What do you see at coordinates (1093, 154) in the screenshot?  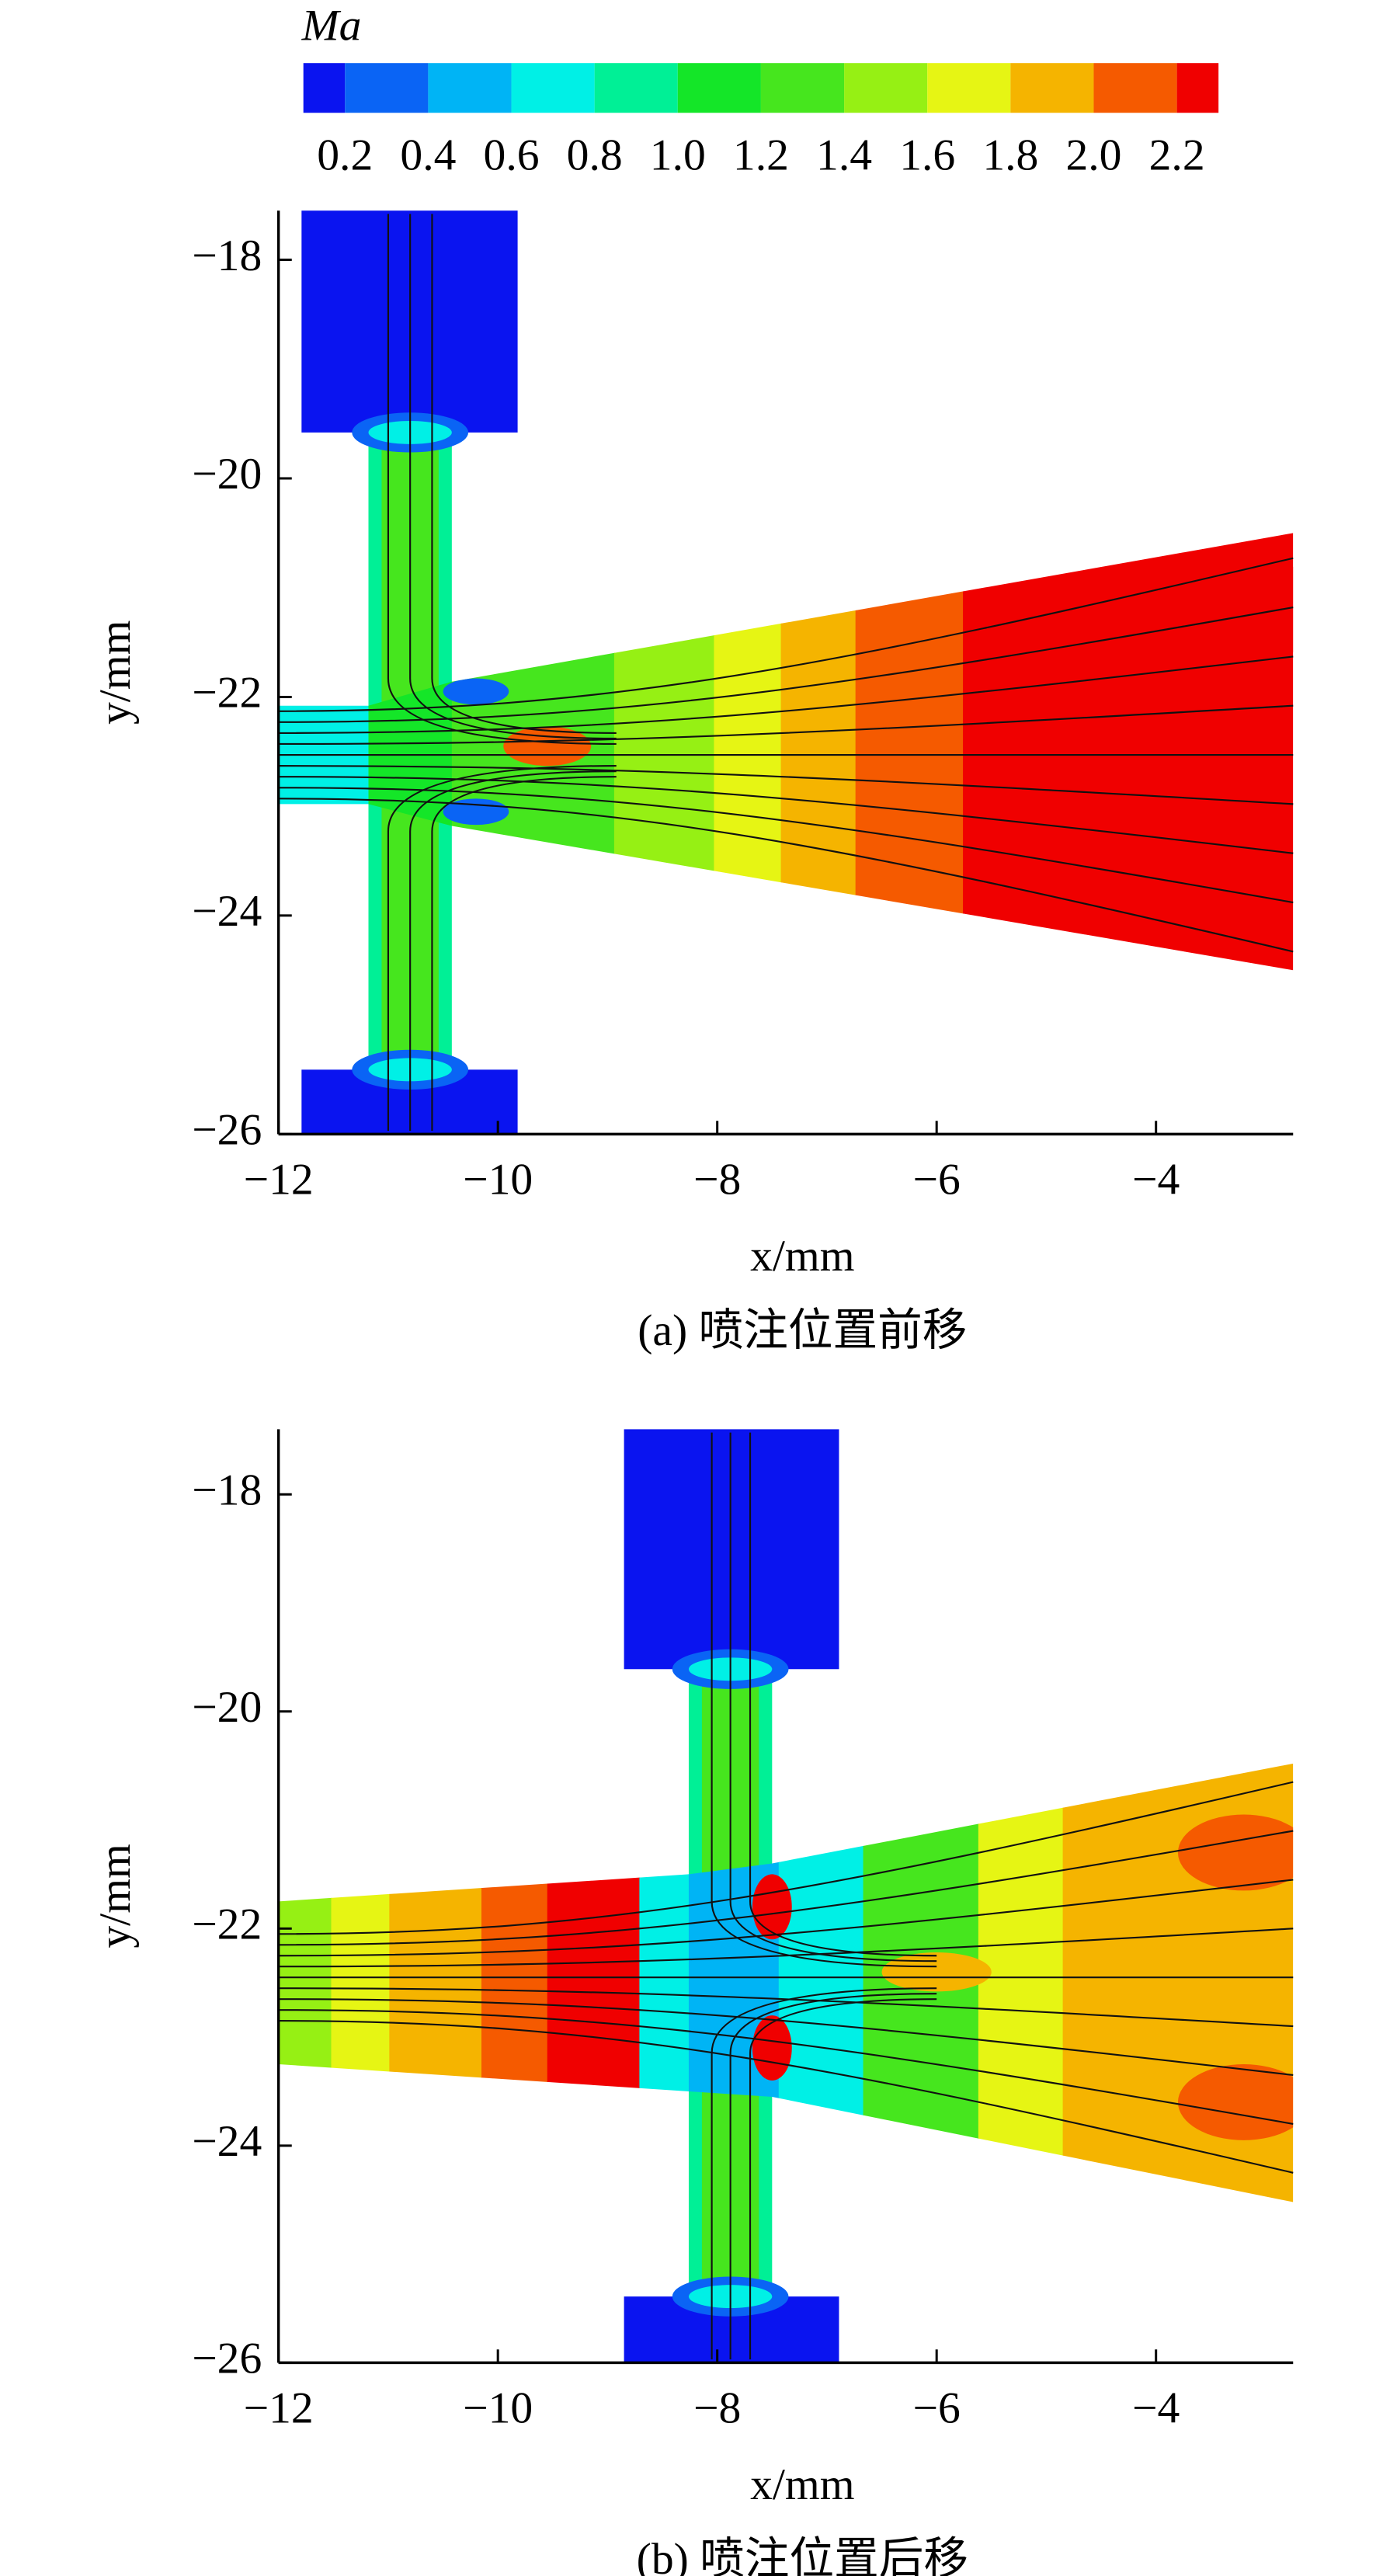 I see `colorbar-tick-label: 2.0` at bounding box center [1093, 154].